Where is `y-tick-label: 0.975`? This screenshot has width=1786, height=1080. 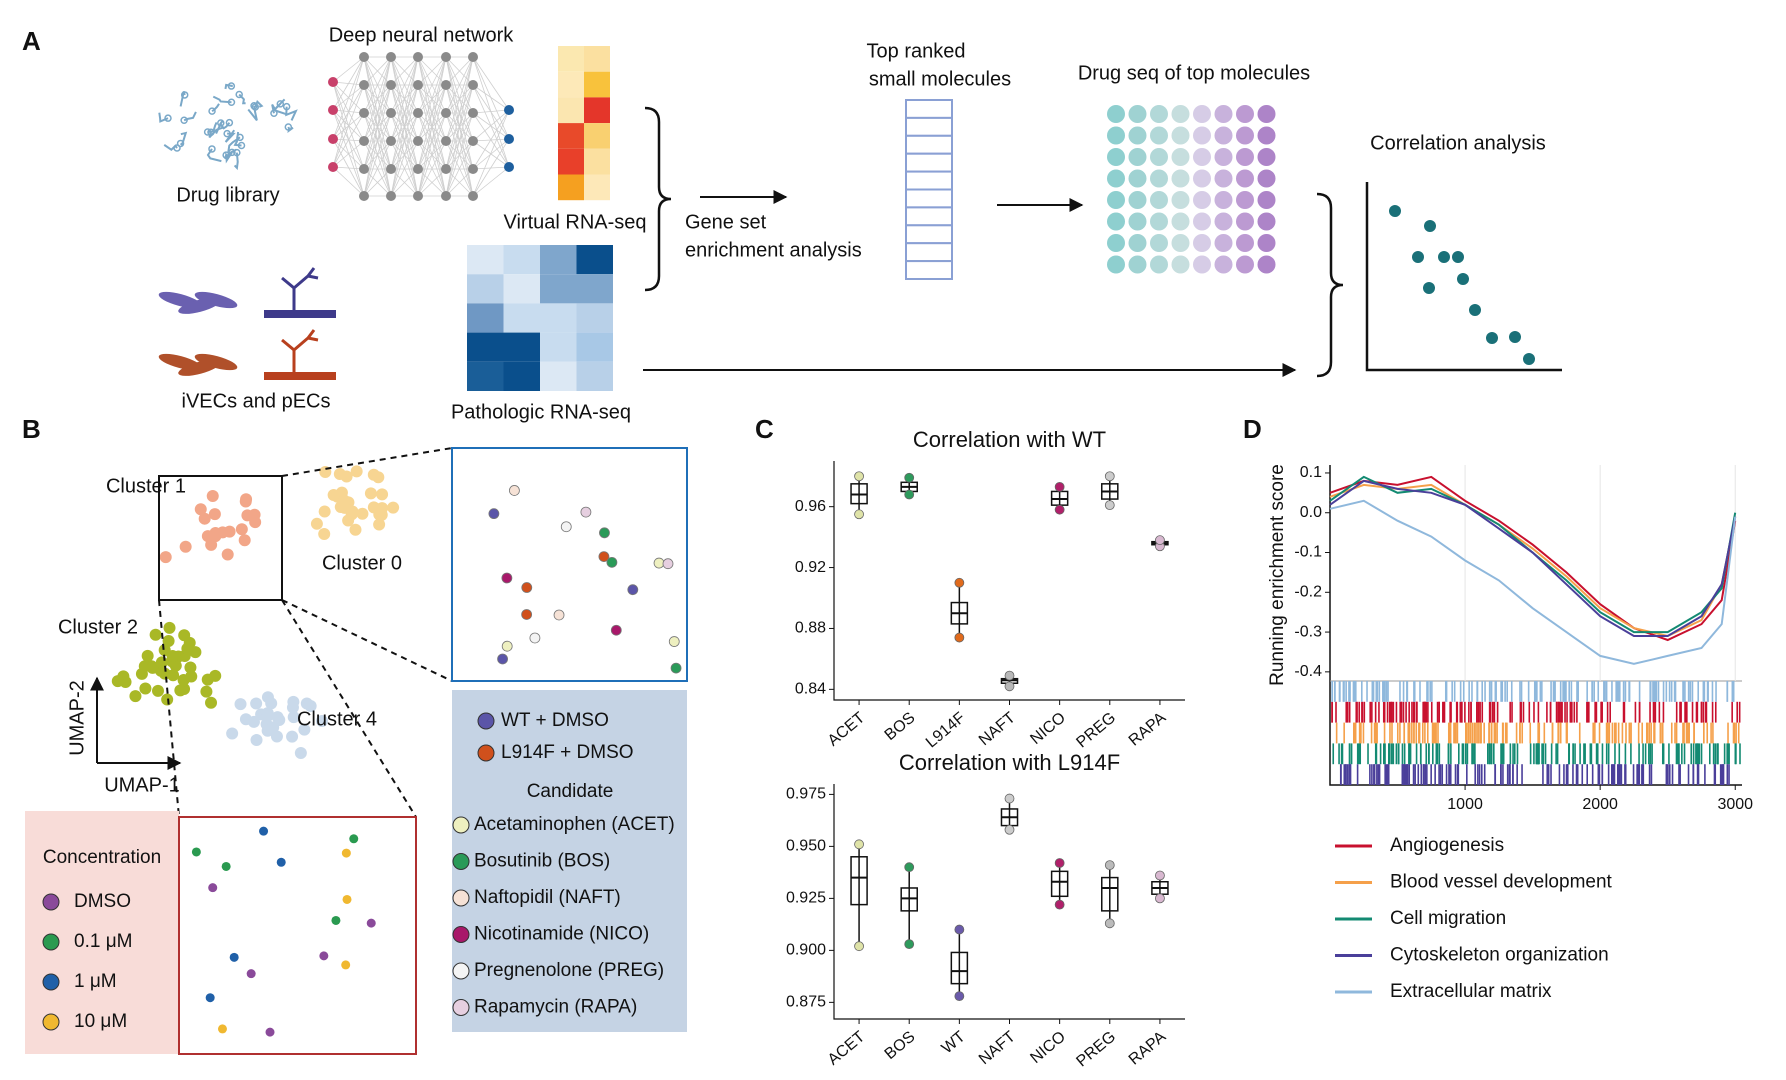
y-tick-label: 0.975 is located at coordinates (806, 794).